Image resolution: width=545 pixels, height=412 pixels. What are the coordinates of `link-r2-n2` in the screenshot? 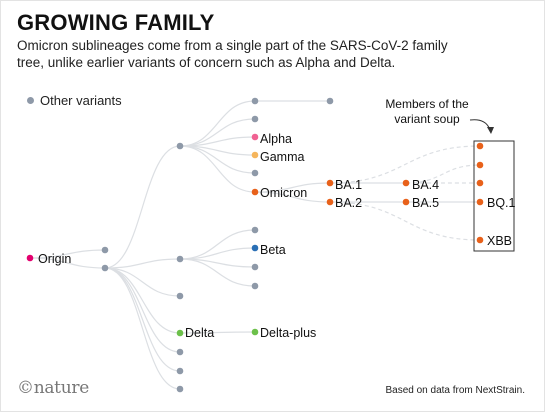 It's located at (142, 263).